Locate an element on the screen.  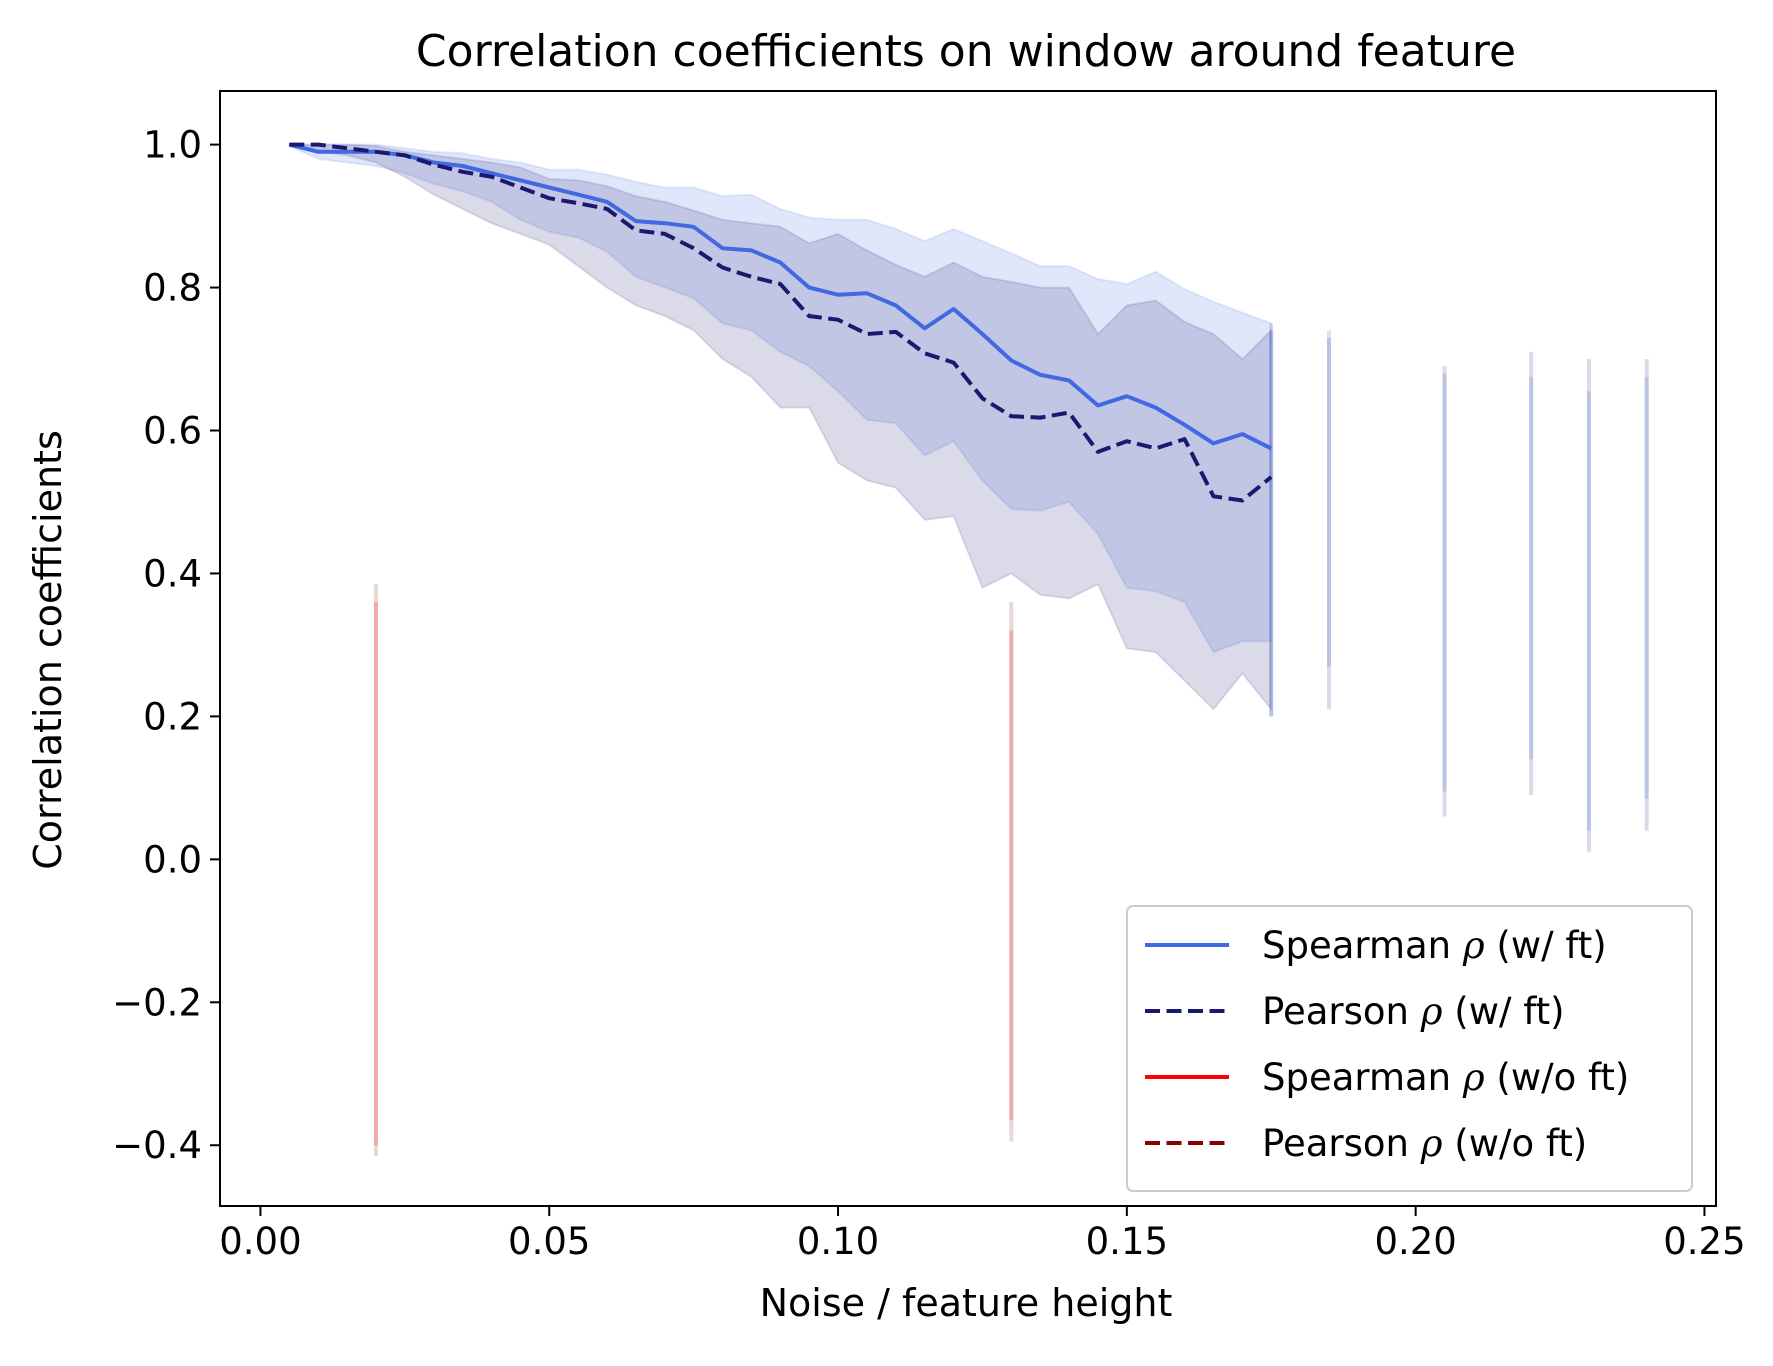
x-axis-title: Noise / feature height is located at coordinates (966, 1303).